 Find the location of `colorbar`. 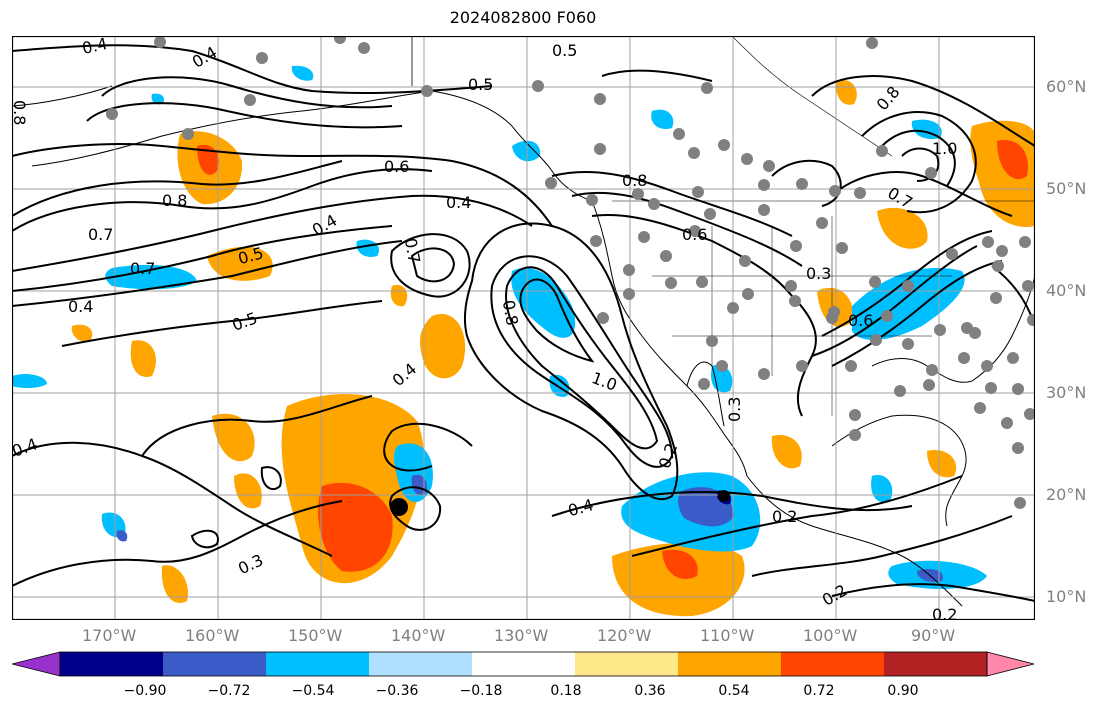

colorbar is located at coordinates (523, 664).